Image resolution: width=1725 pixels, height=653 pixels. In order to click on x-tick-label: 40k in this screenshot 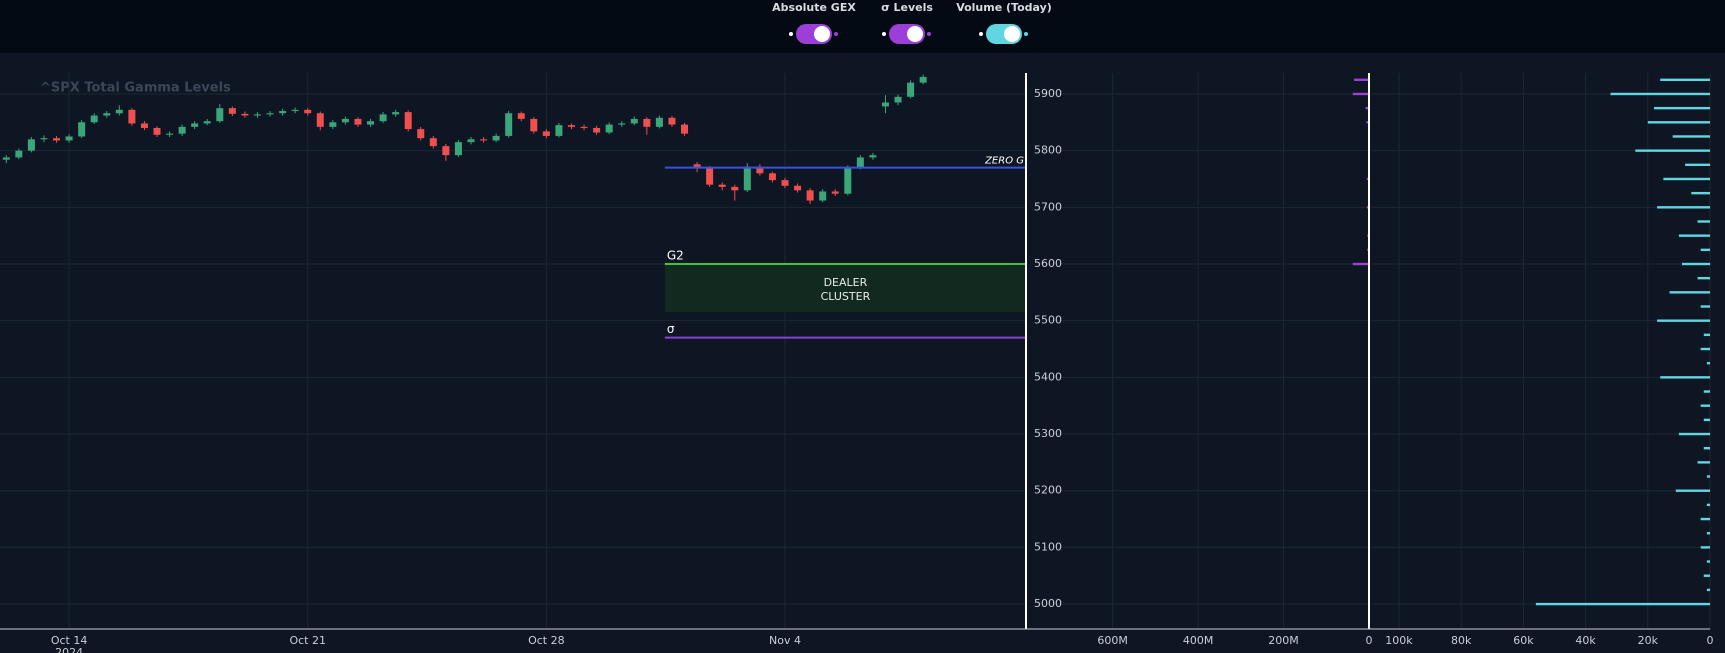, I will do `click(1585, 640)`.